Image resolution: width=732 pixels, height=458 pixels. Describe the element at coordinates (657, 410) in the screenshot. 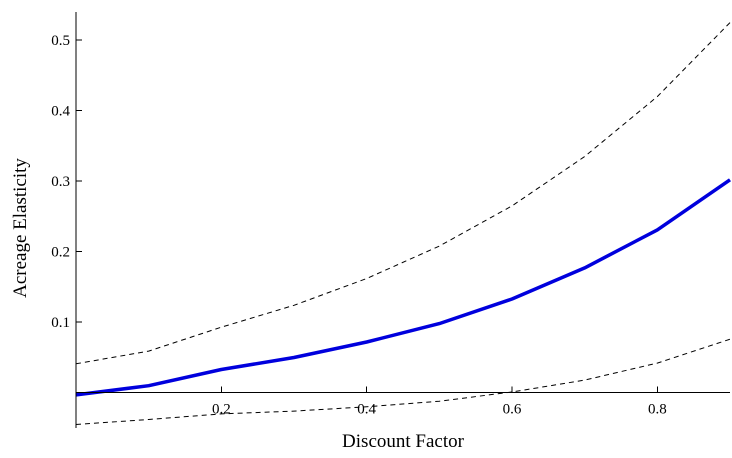

I see `x-tick-label: 0.8` at that location.